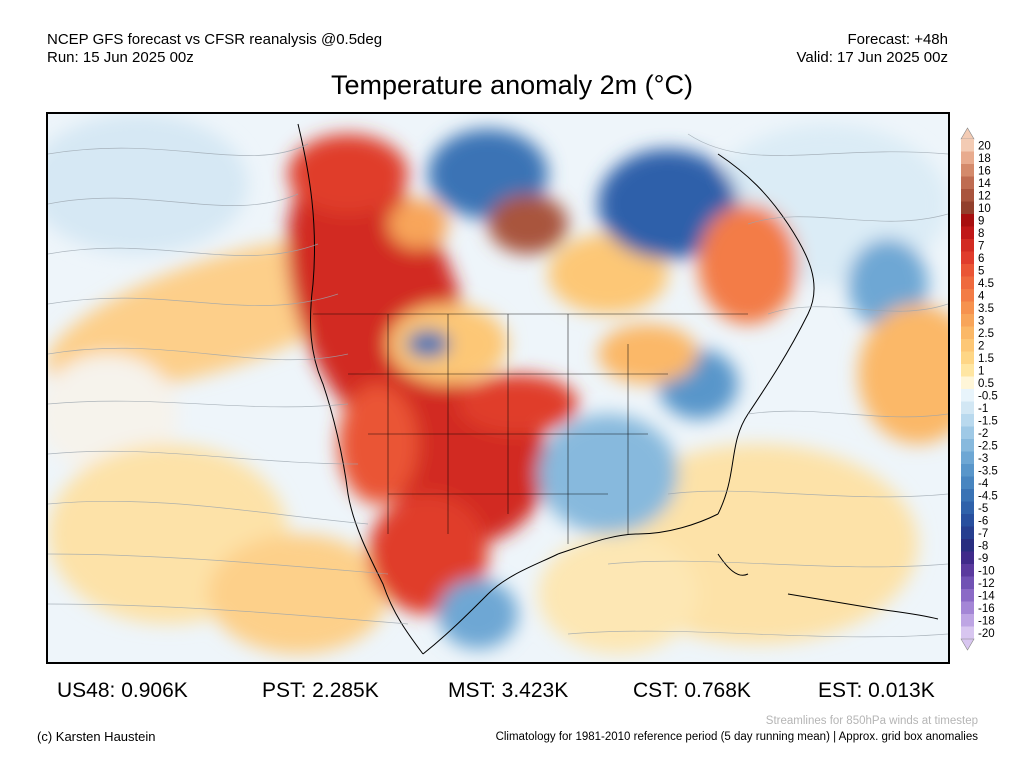 The height and width of the screenshot is (768, 1024). What do you see at coordinates (981, 234) in the screenshot?
I see `colorbar-label: 8` at bounding box center [981, 234].